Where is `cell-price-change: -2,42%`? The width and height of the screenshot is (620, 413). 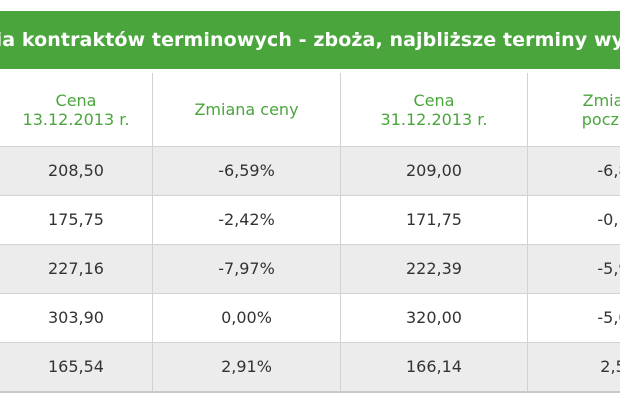 cell-price-change: -2,42% is located at coordinates (246, 219).